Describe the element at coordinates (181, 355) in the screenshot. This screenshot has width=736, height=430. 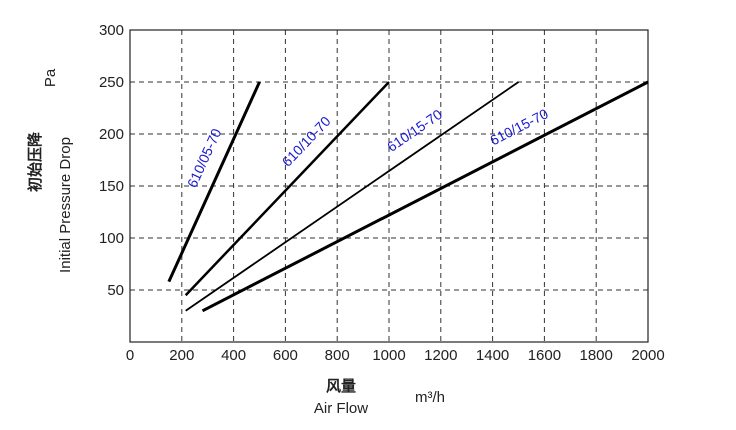
I see `x-tick-label: 200` at that location.